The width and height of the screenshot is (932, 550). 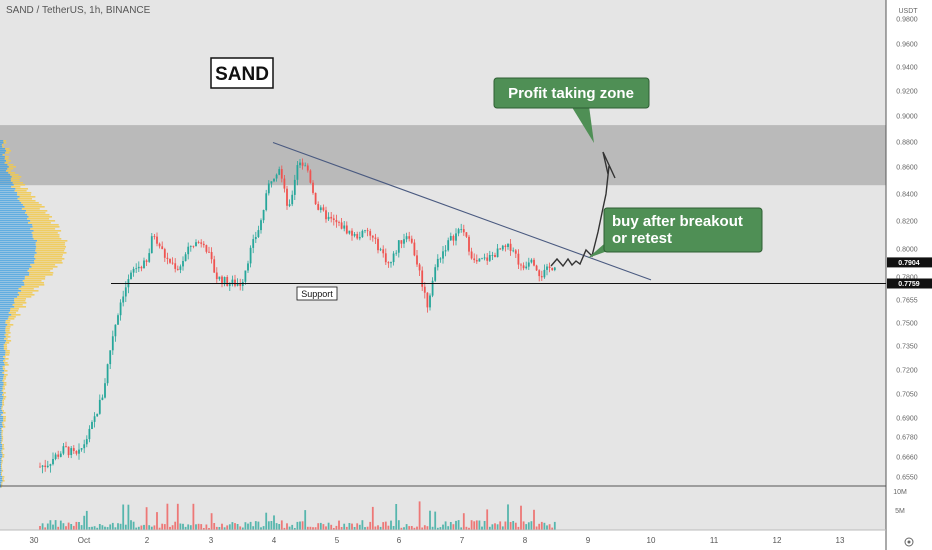 What do you see at coordinates (777, 540) in the screenshot?
I see `time-tick-label: 12` at bounding box center [777, 540].